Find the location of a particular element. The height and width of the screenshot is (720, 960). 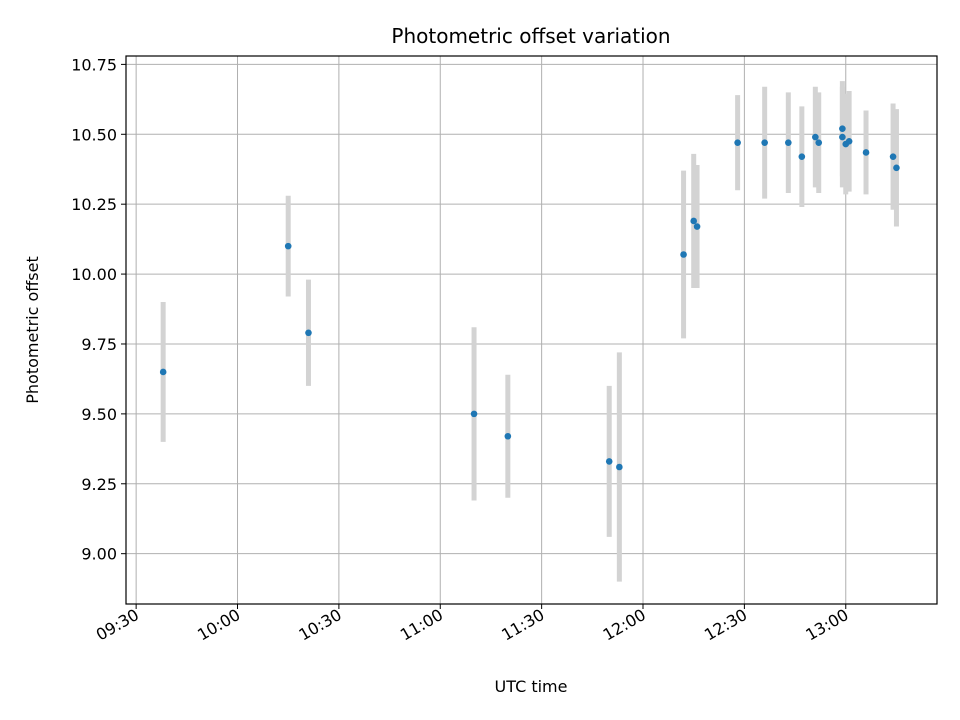

y-tick-label: 10.00 is located at coordinates (94, 274).